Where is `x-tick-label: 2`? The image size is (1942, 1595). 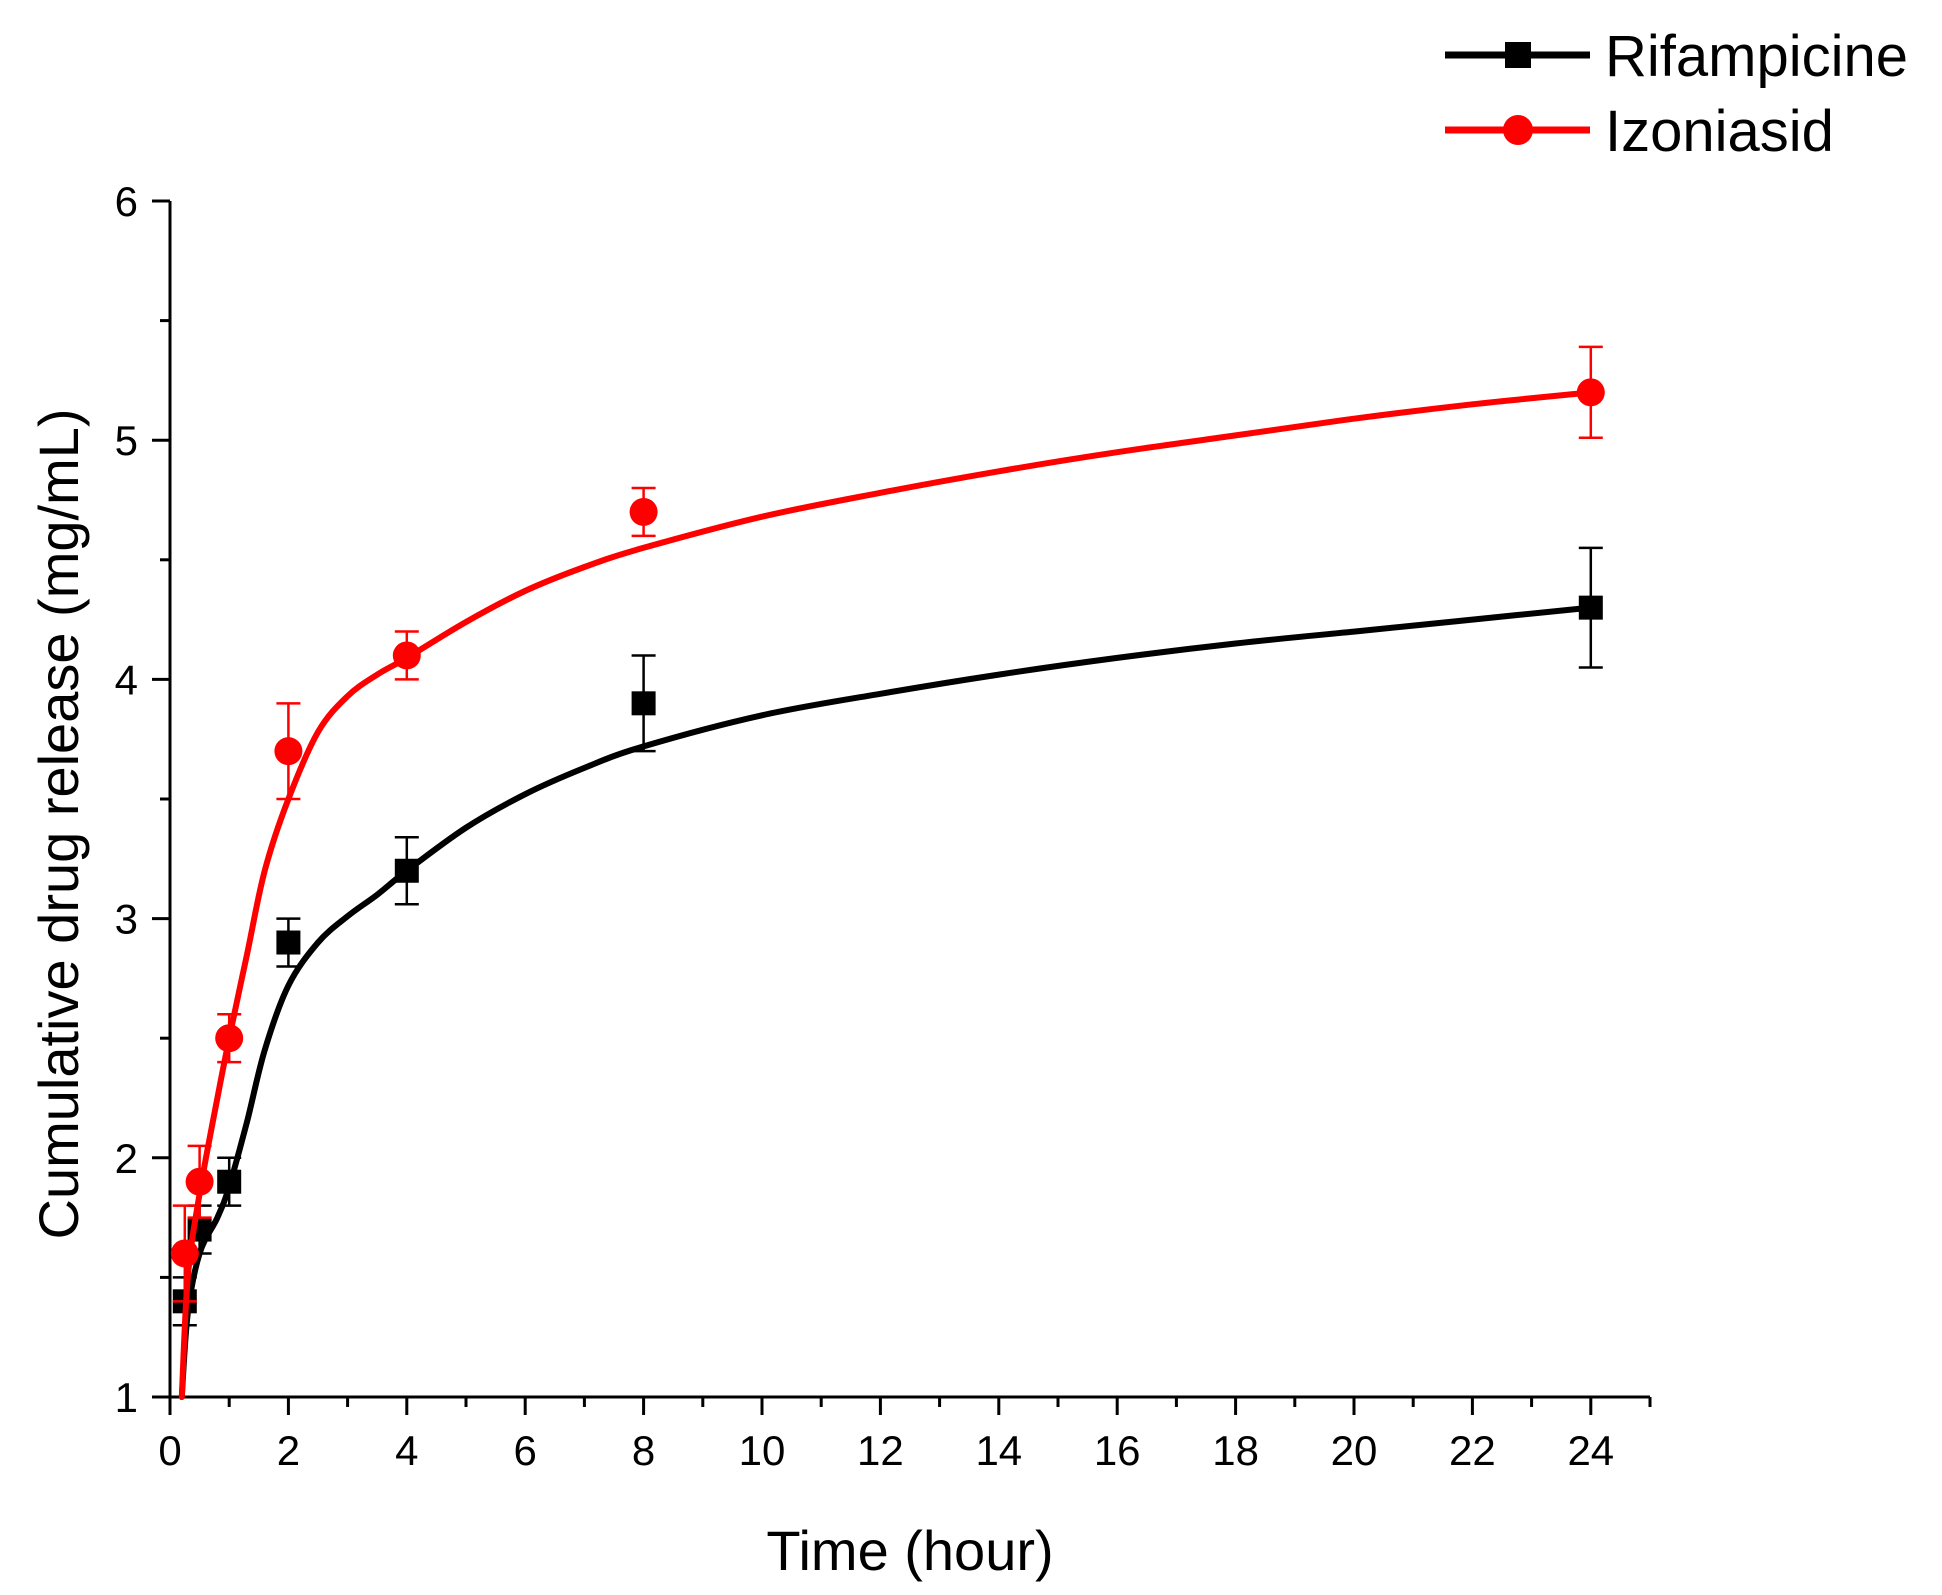
x-tick-label: 2 is located at coordinates (288, 1450).